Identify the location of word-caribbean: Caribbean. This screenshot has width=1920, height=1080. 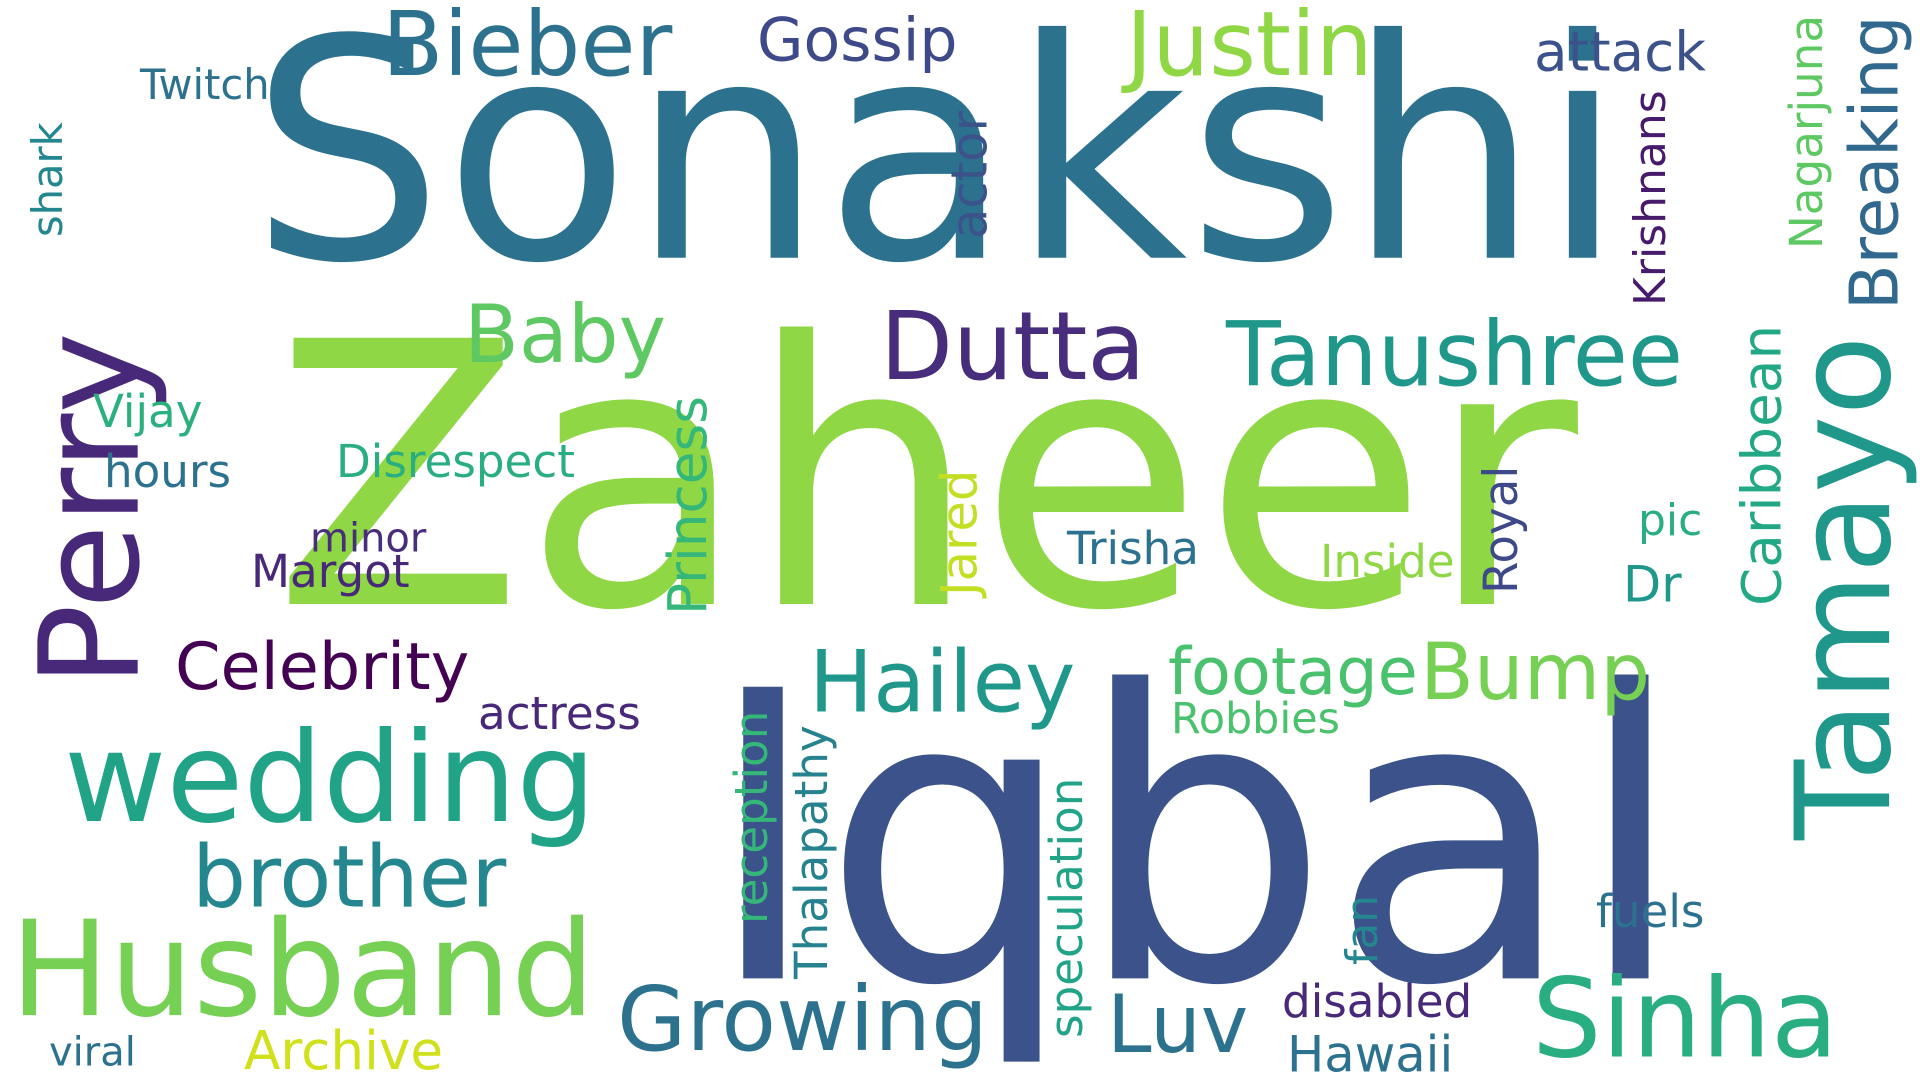
(1762, 465).